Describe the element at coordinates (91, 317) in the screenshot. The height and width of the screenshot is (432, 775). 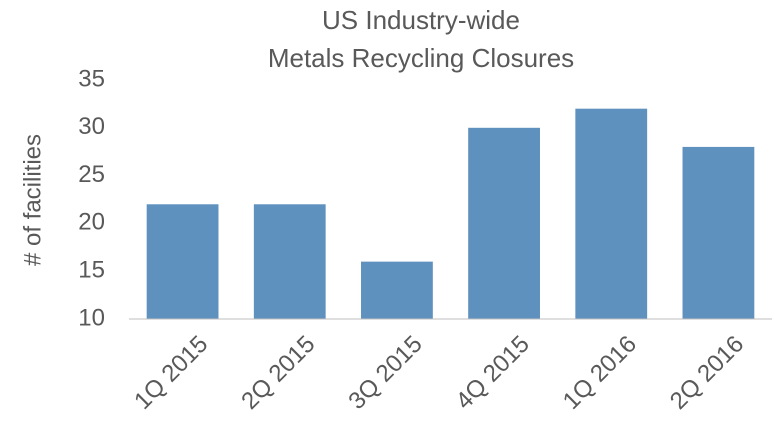
I see `y-tick-label: 10` at that location.